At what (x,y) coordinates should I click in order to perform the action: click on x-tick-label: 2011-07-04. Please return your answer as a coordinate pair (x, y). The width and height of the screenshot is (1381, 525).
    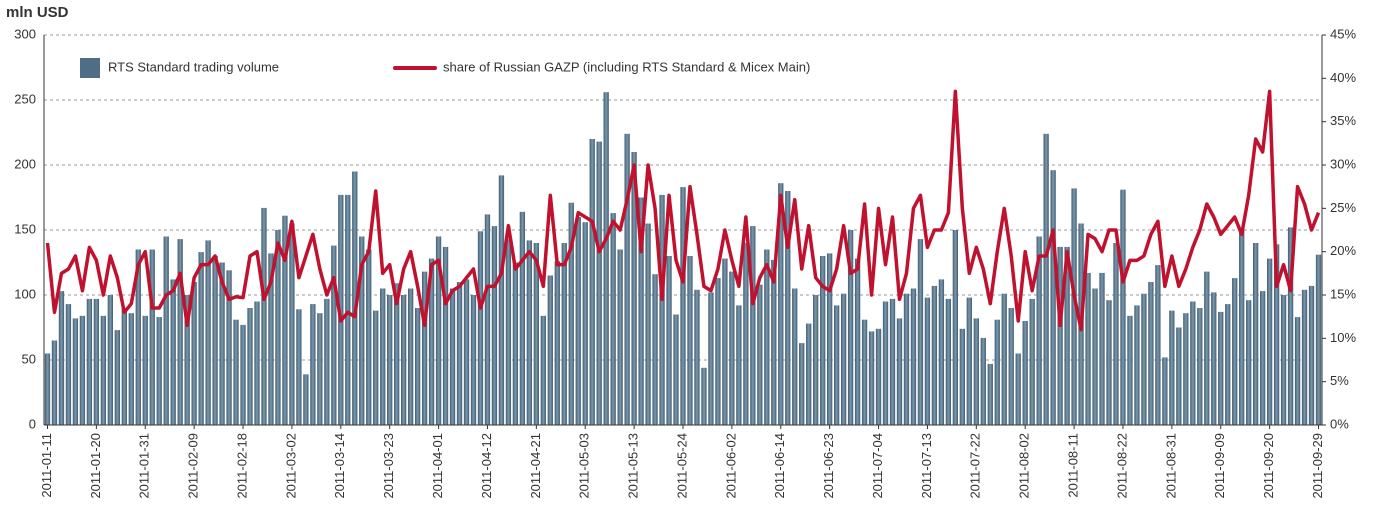
    Looking at the image, I should click on (877, 466).